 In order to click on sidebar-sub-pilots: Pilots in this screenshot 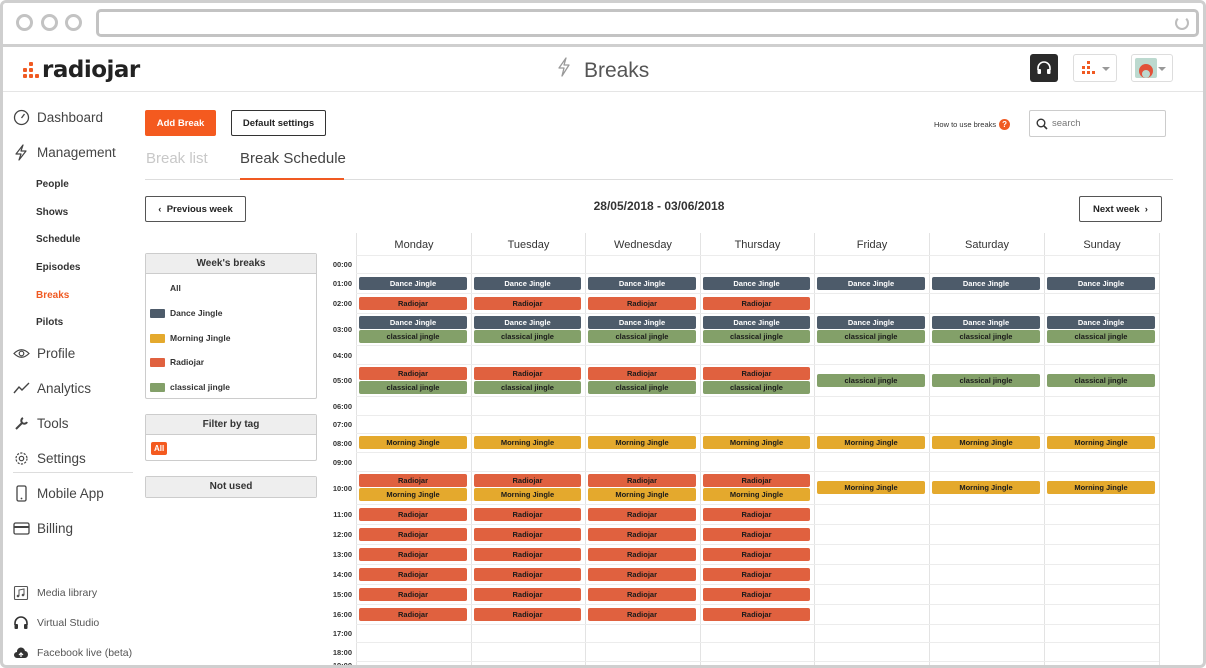, I will do `click(50, 322)`.